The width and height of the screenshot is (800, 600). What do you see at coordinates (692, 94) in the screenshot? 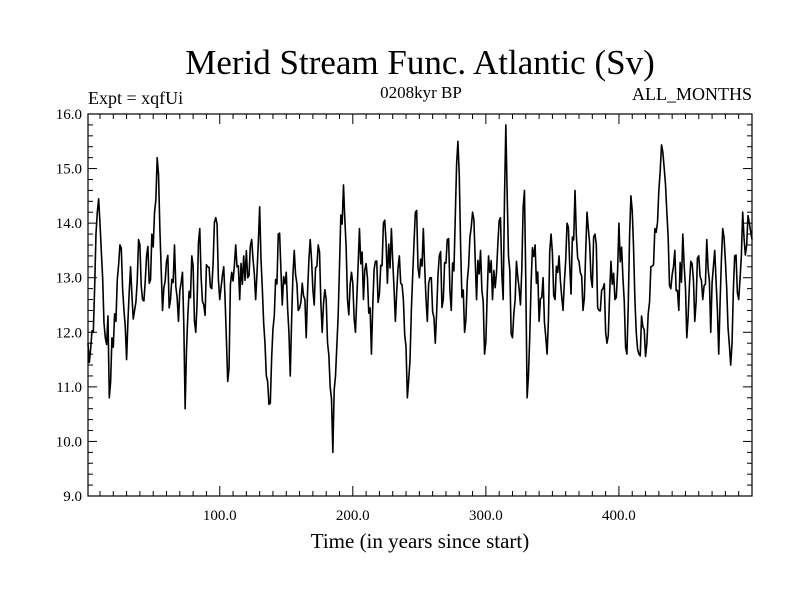
I see `months-label: ALL_MONTHS` at bounding box center [692, 94].